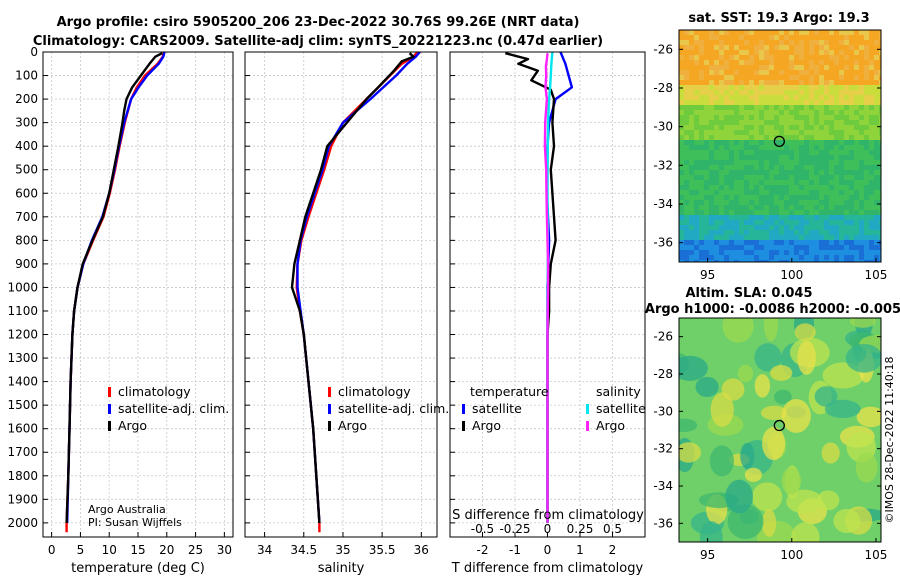  What do you see at coordinates (22, 311) in the screenshot?
I see `y-tick-label: 1100` at bounding box center [22, 311].